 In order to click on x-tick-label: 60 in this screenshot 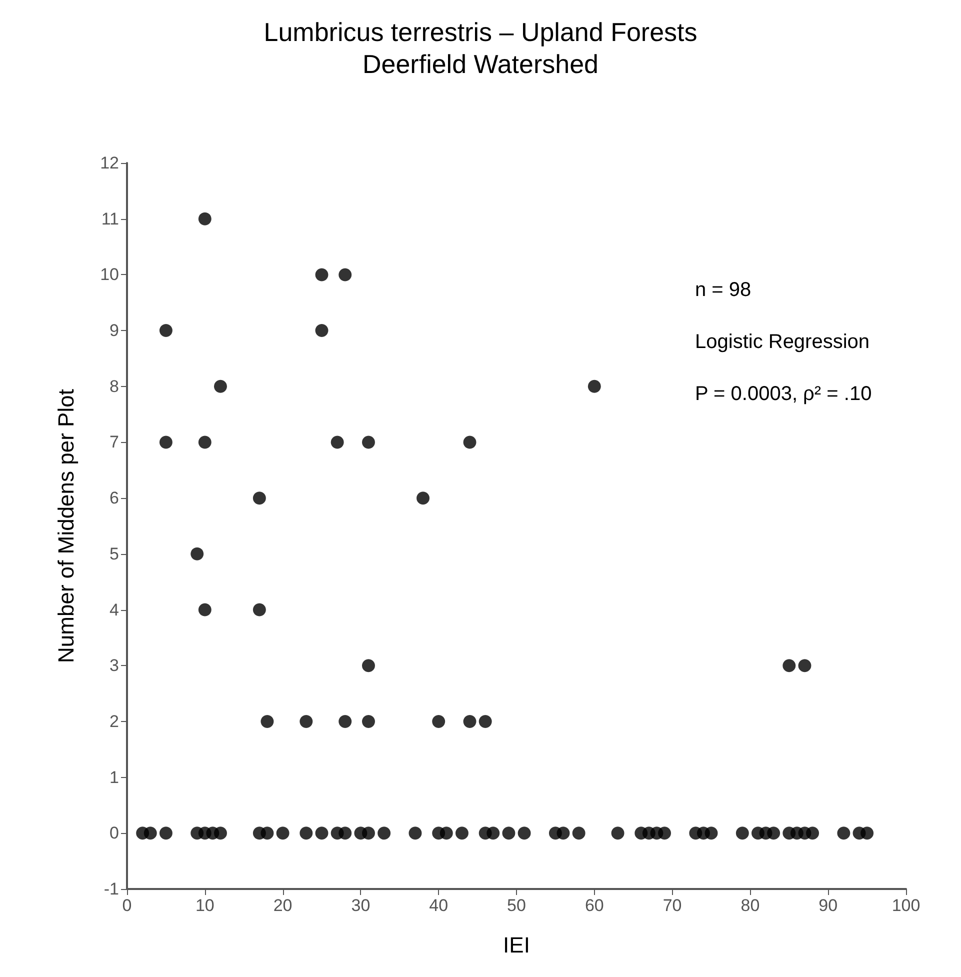, I will do `click(594, 905)`.